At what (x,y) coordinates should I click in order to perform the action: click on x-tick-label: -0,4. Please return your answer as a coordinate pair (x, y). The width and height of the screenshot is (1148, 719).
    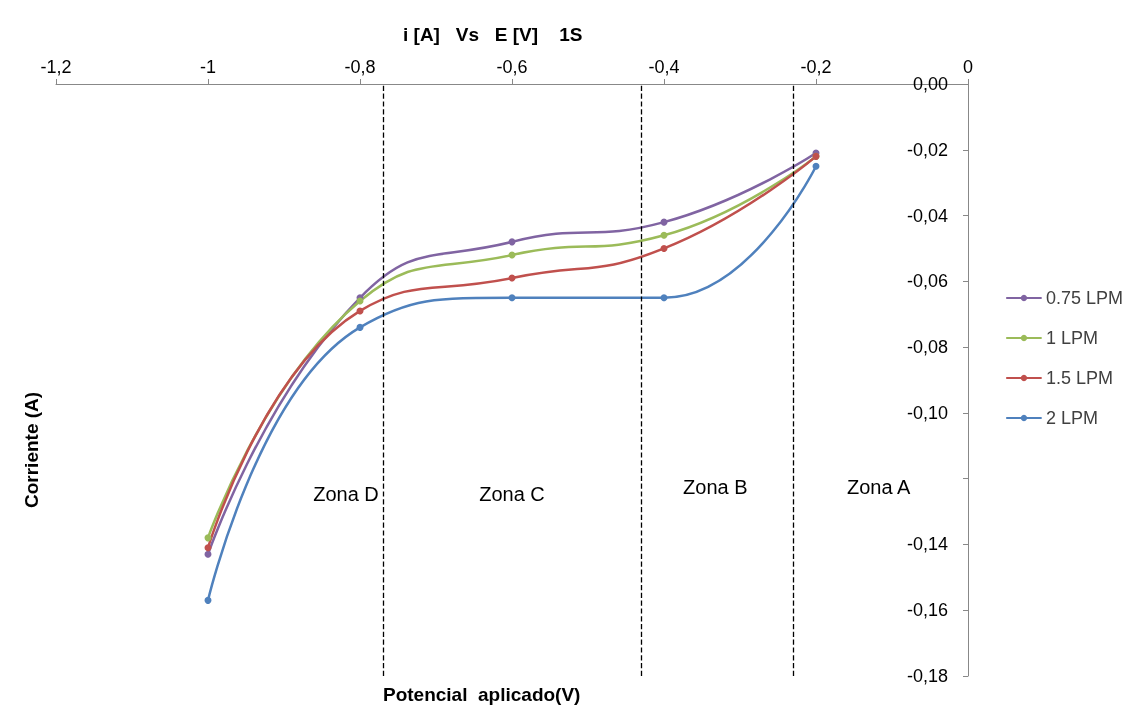
    Looking at the image, I should click on (664, 67).